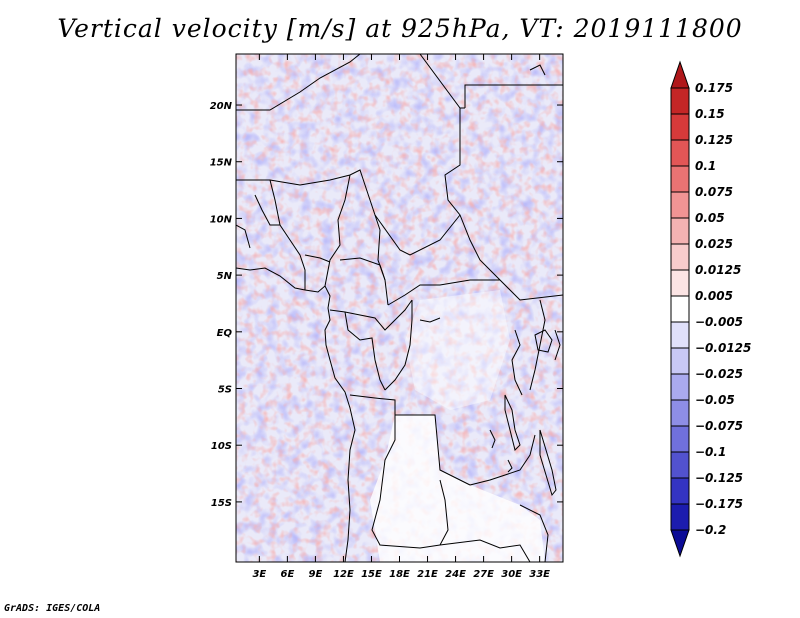 This screenshot has height=618, width=800. Describe the element at coordinates (719, 478) in the screenshot. I see `colorbar-label: −0.125` at that location.